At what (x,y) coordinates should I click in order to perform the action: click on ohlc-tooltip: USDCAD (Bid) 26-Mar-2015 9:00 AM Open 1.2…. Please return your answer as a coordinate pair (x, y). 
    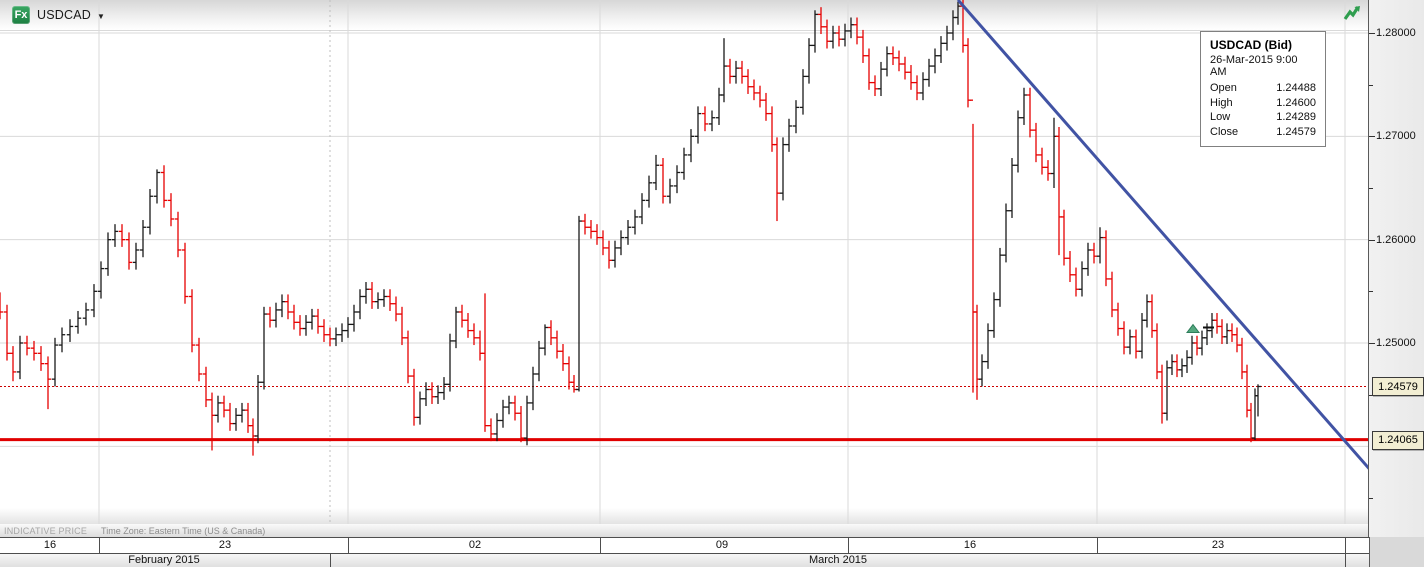
    Looking at the image, I should click on (1263, 89).